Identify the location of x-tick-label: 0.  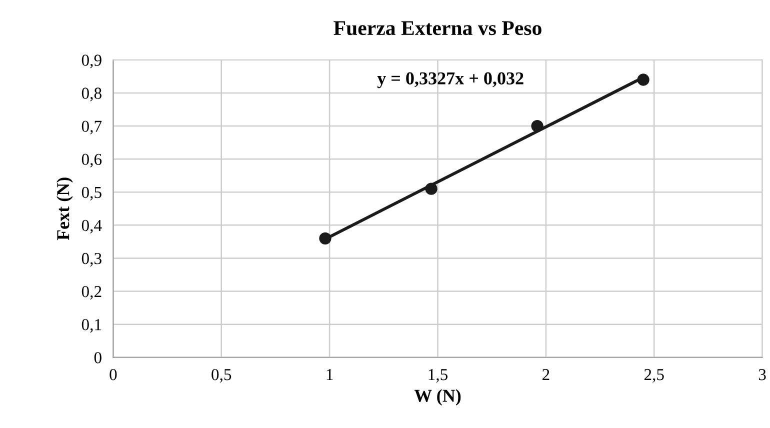
(113, 374).